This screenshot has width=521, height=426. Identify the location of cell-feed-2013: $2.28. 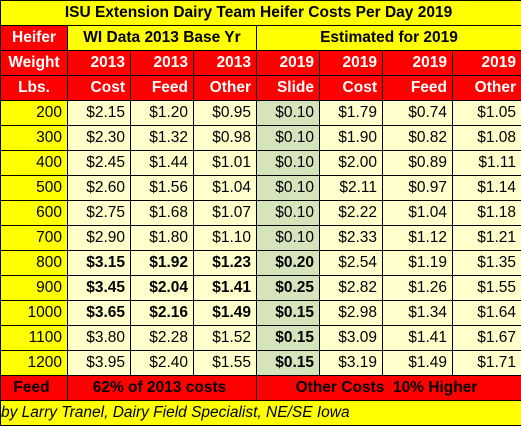
(162, 338).